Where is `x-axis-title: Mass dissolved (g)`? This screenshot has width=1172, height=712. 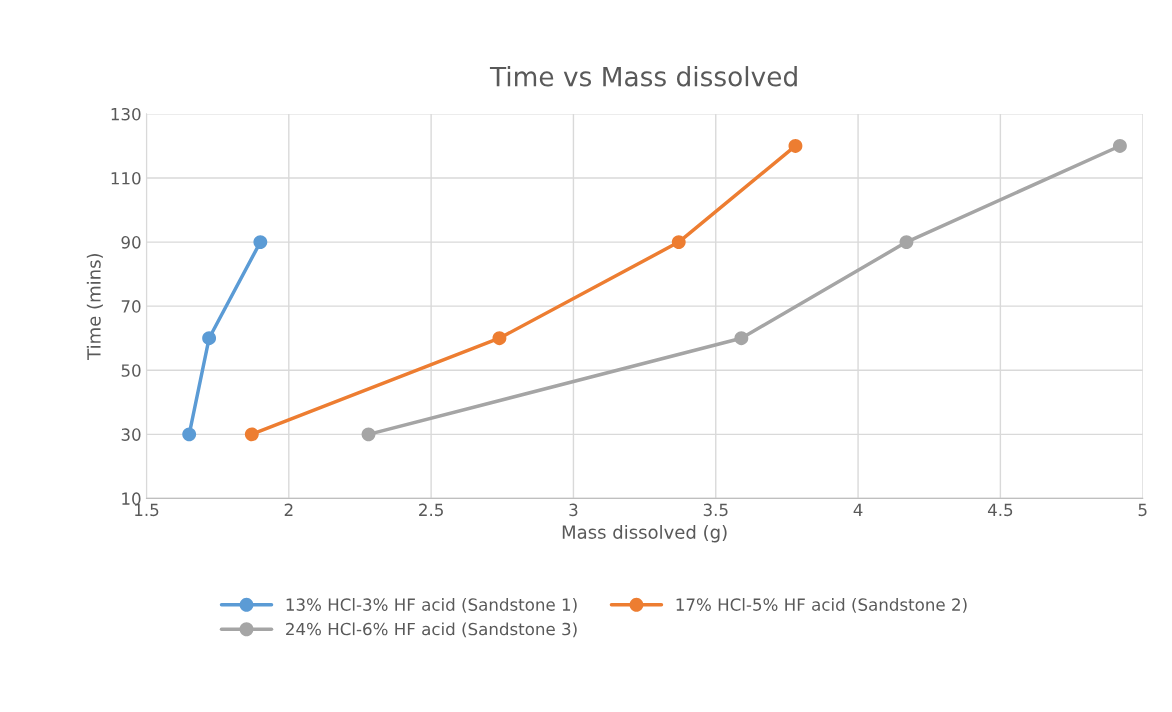 x-axis-title: Mass dissolved (g) is located at coordinates (644, 533).